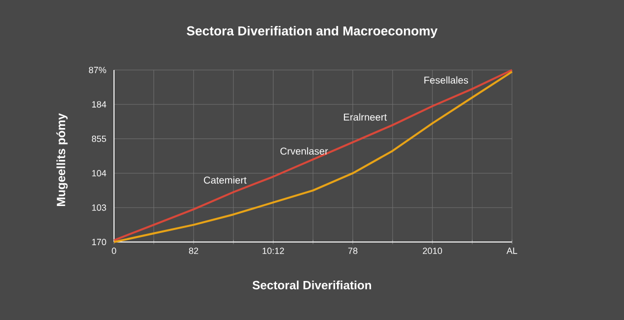 The height and width of the screenshot is (320, 624). Describe the element at coordinates (97, 70) in the screenshot. I see `text: 87%` at that location.